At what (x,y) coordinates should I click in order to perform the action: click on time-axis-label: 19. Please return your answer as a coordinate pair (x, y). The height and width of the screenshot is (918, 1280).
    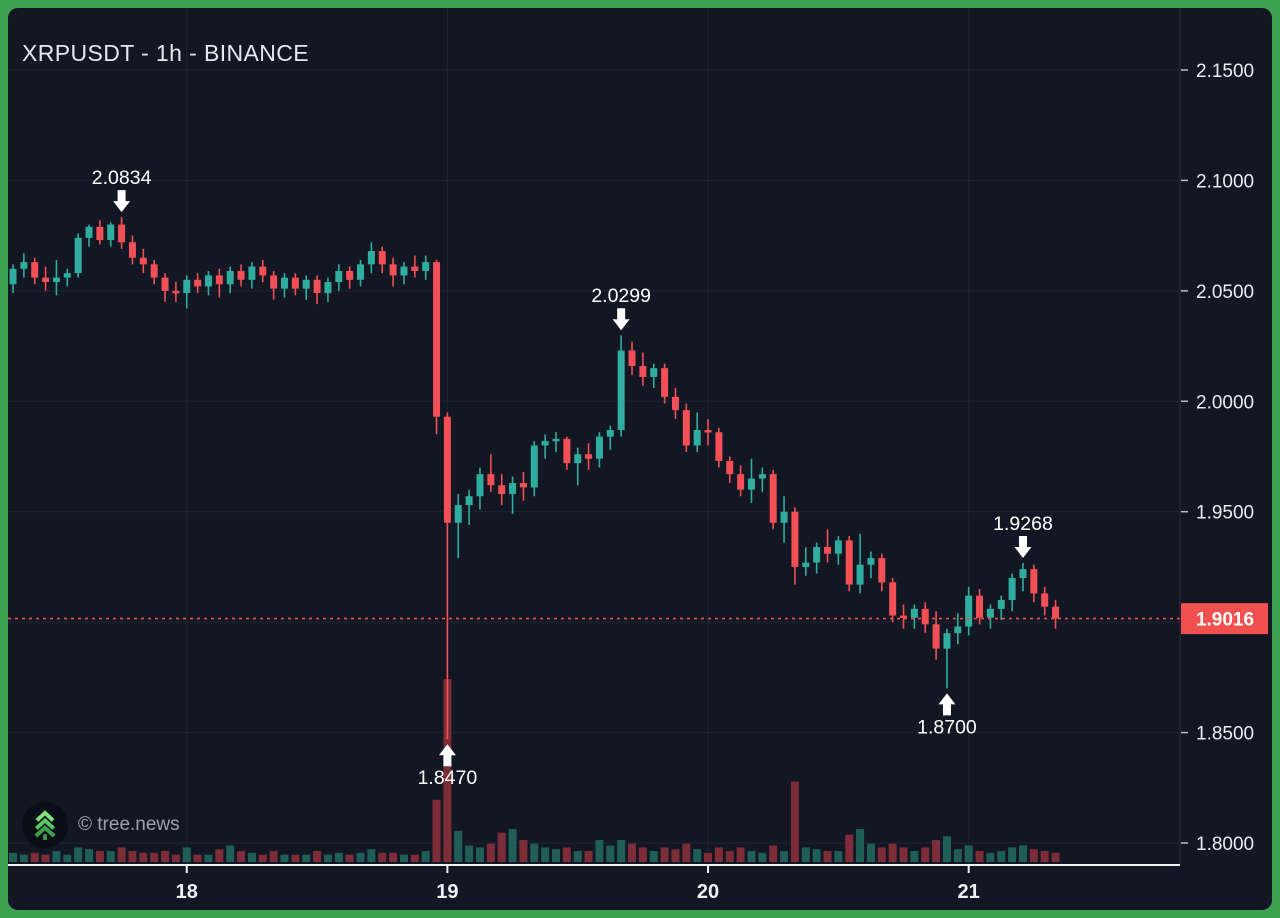
    Looking at the image, I should click on (447, 892).